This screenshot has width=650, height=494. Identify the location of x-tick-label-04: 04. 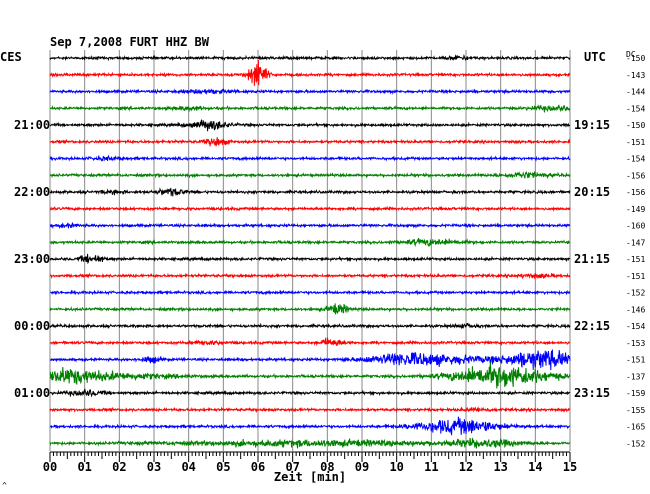
(188, 467).